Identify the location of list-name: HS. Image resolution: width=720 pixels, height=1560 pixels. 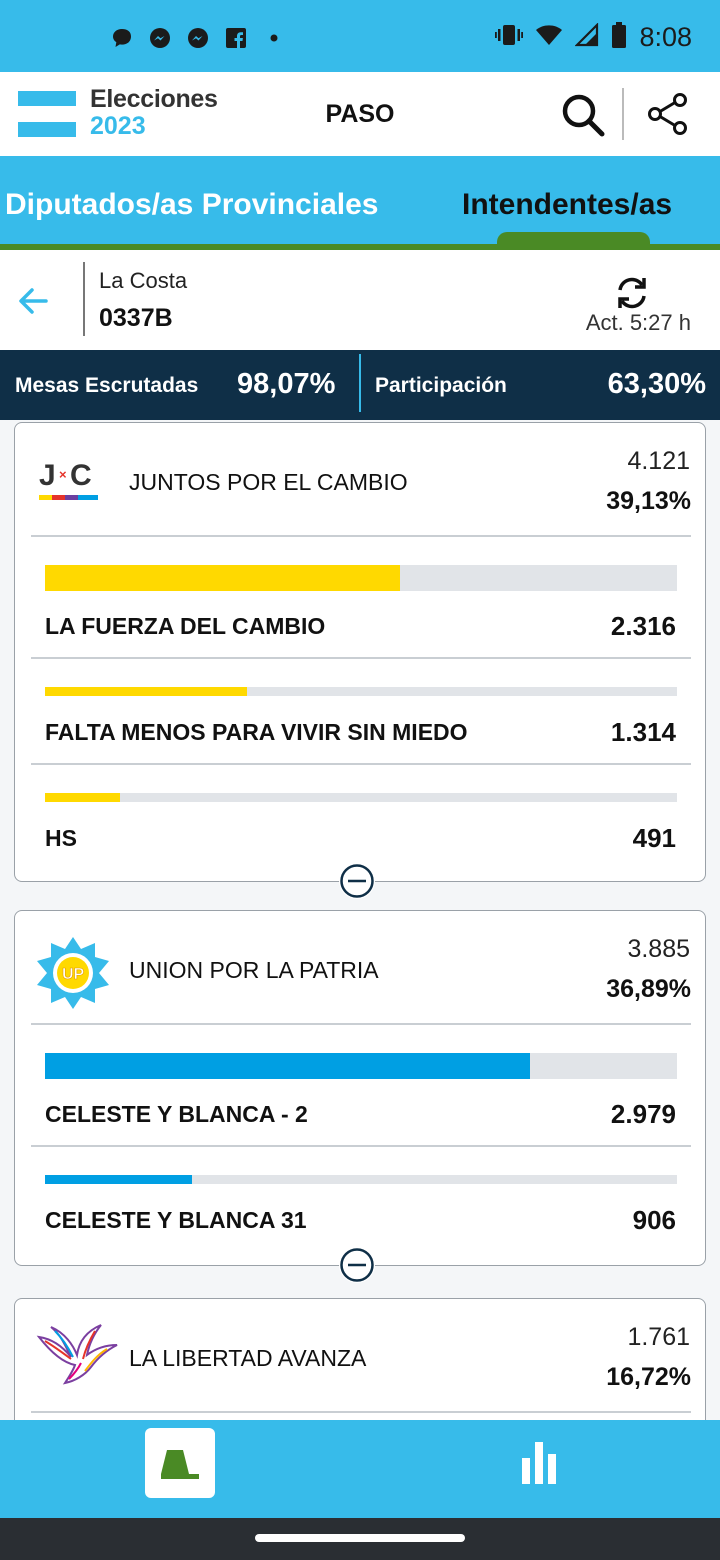
(61, 838).